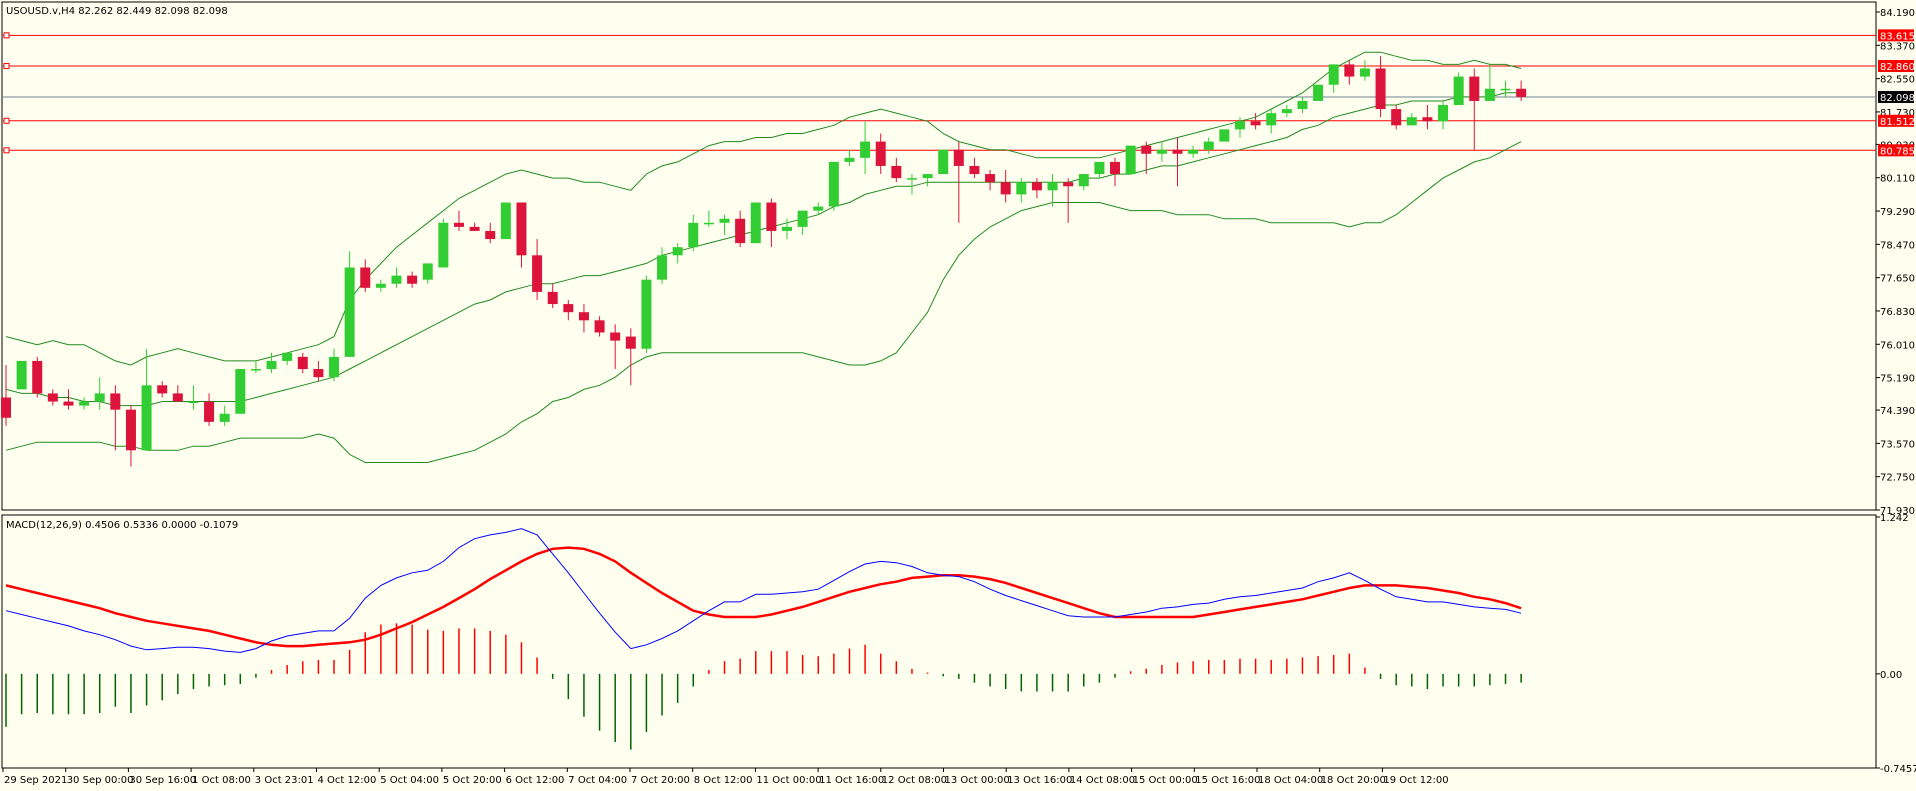 The height and width of the screenshot is (791, 1916). I want to click on time-tick-label: 3 Oct 23:01, so click(284, 780).